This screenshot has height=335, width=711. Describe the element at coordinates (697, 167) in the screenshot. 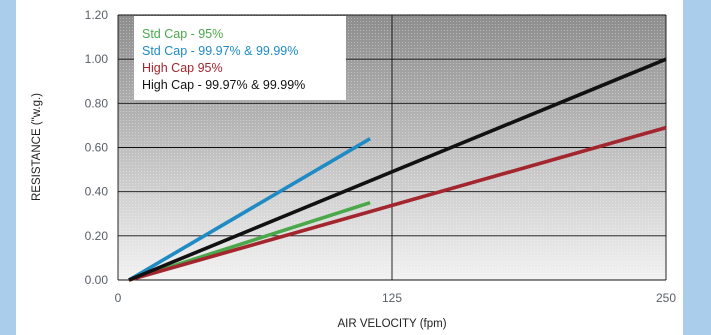

I see `right-frame-band` at that location.